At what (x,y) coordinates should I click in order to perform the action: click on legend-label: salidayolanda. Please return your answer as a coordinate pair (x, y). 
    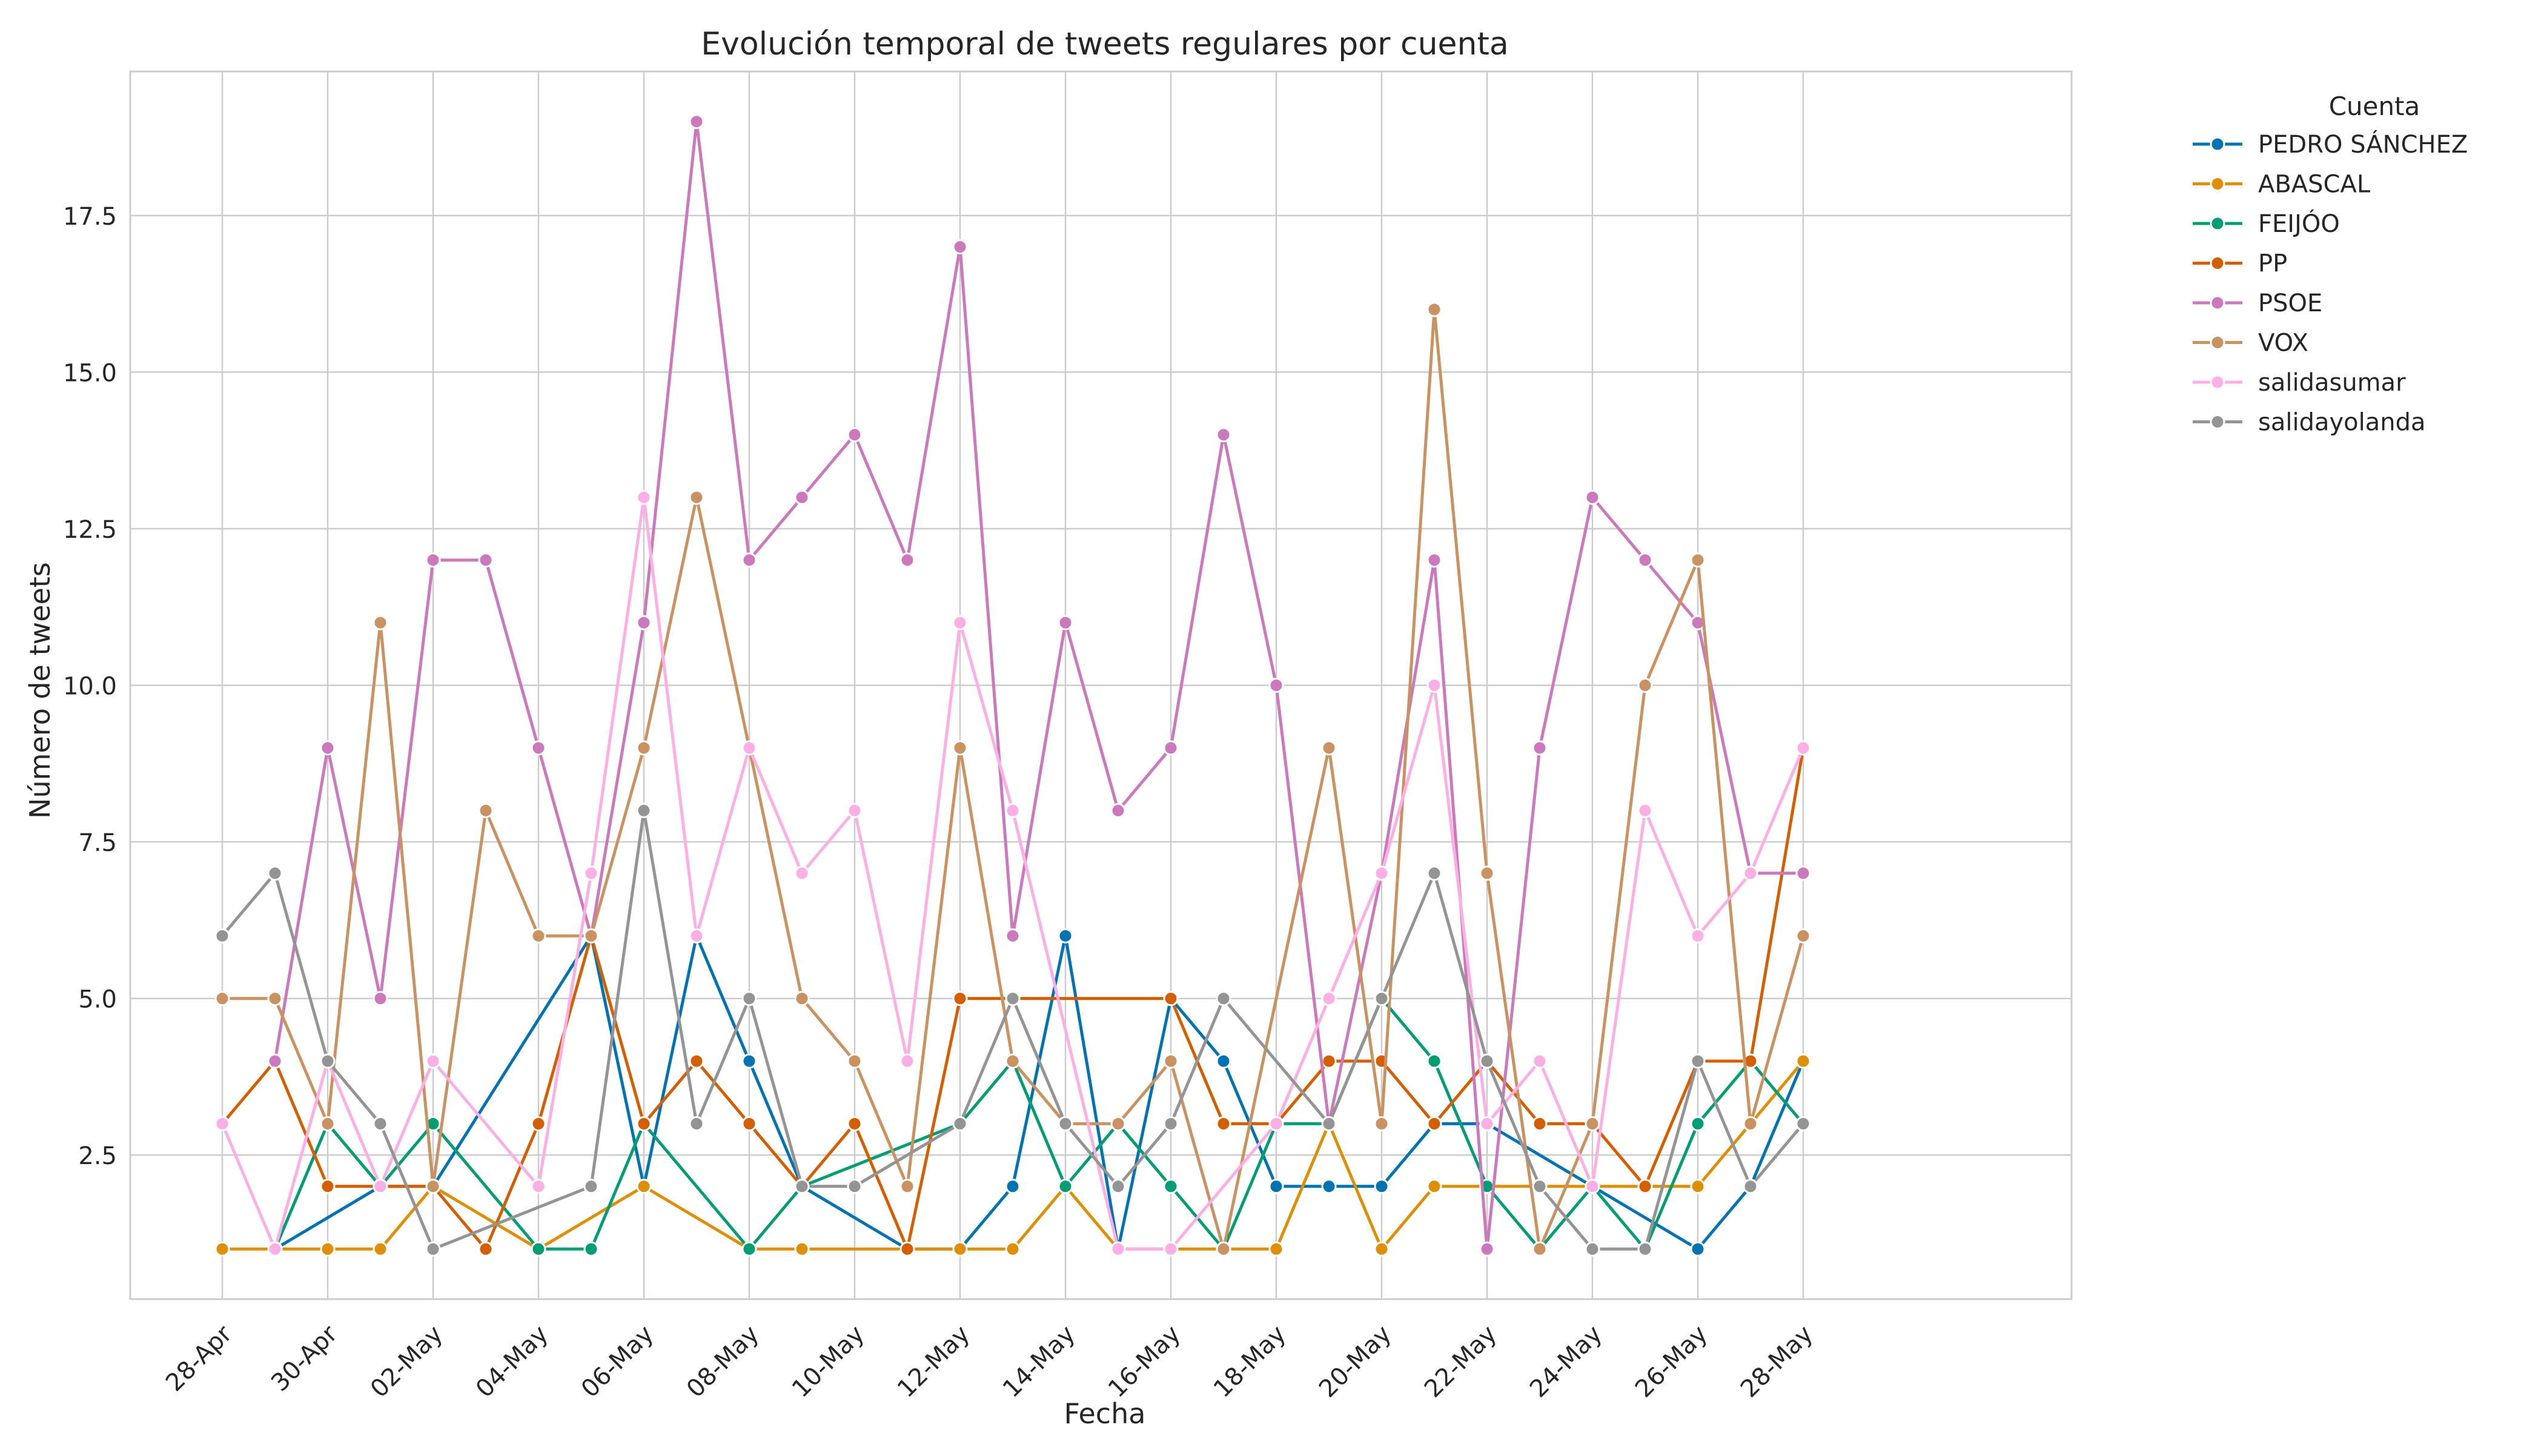
    Looking at the image, I should click on (2342, 423).